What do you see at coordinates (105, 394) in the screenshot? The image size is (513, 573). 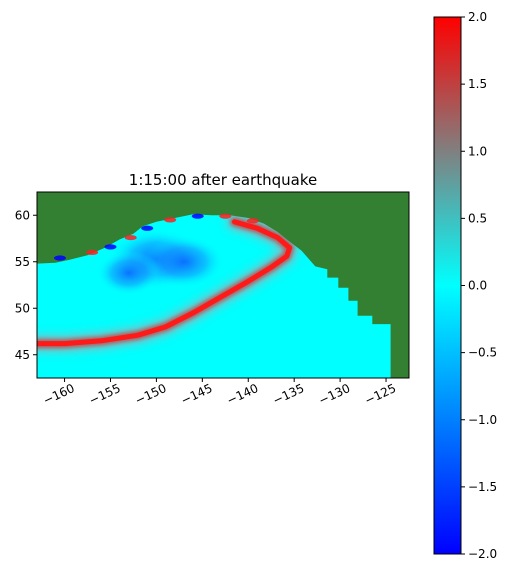 I see `x-tick-label: −155` at bounding box center [105, 394].